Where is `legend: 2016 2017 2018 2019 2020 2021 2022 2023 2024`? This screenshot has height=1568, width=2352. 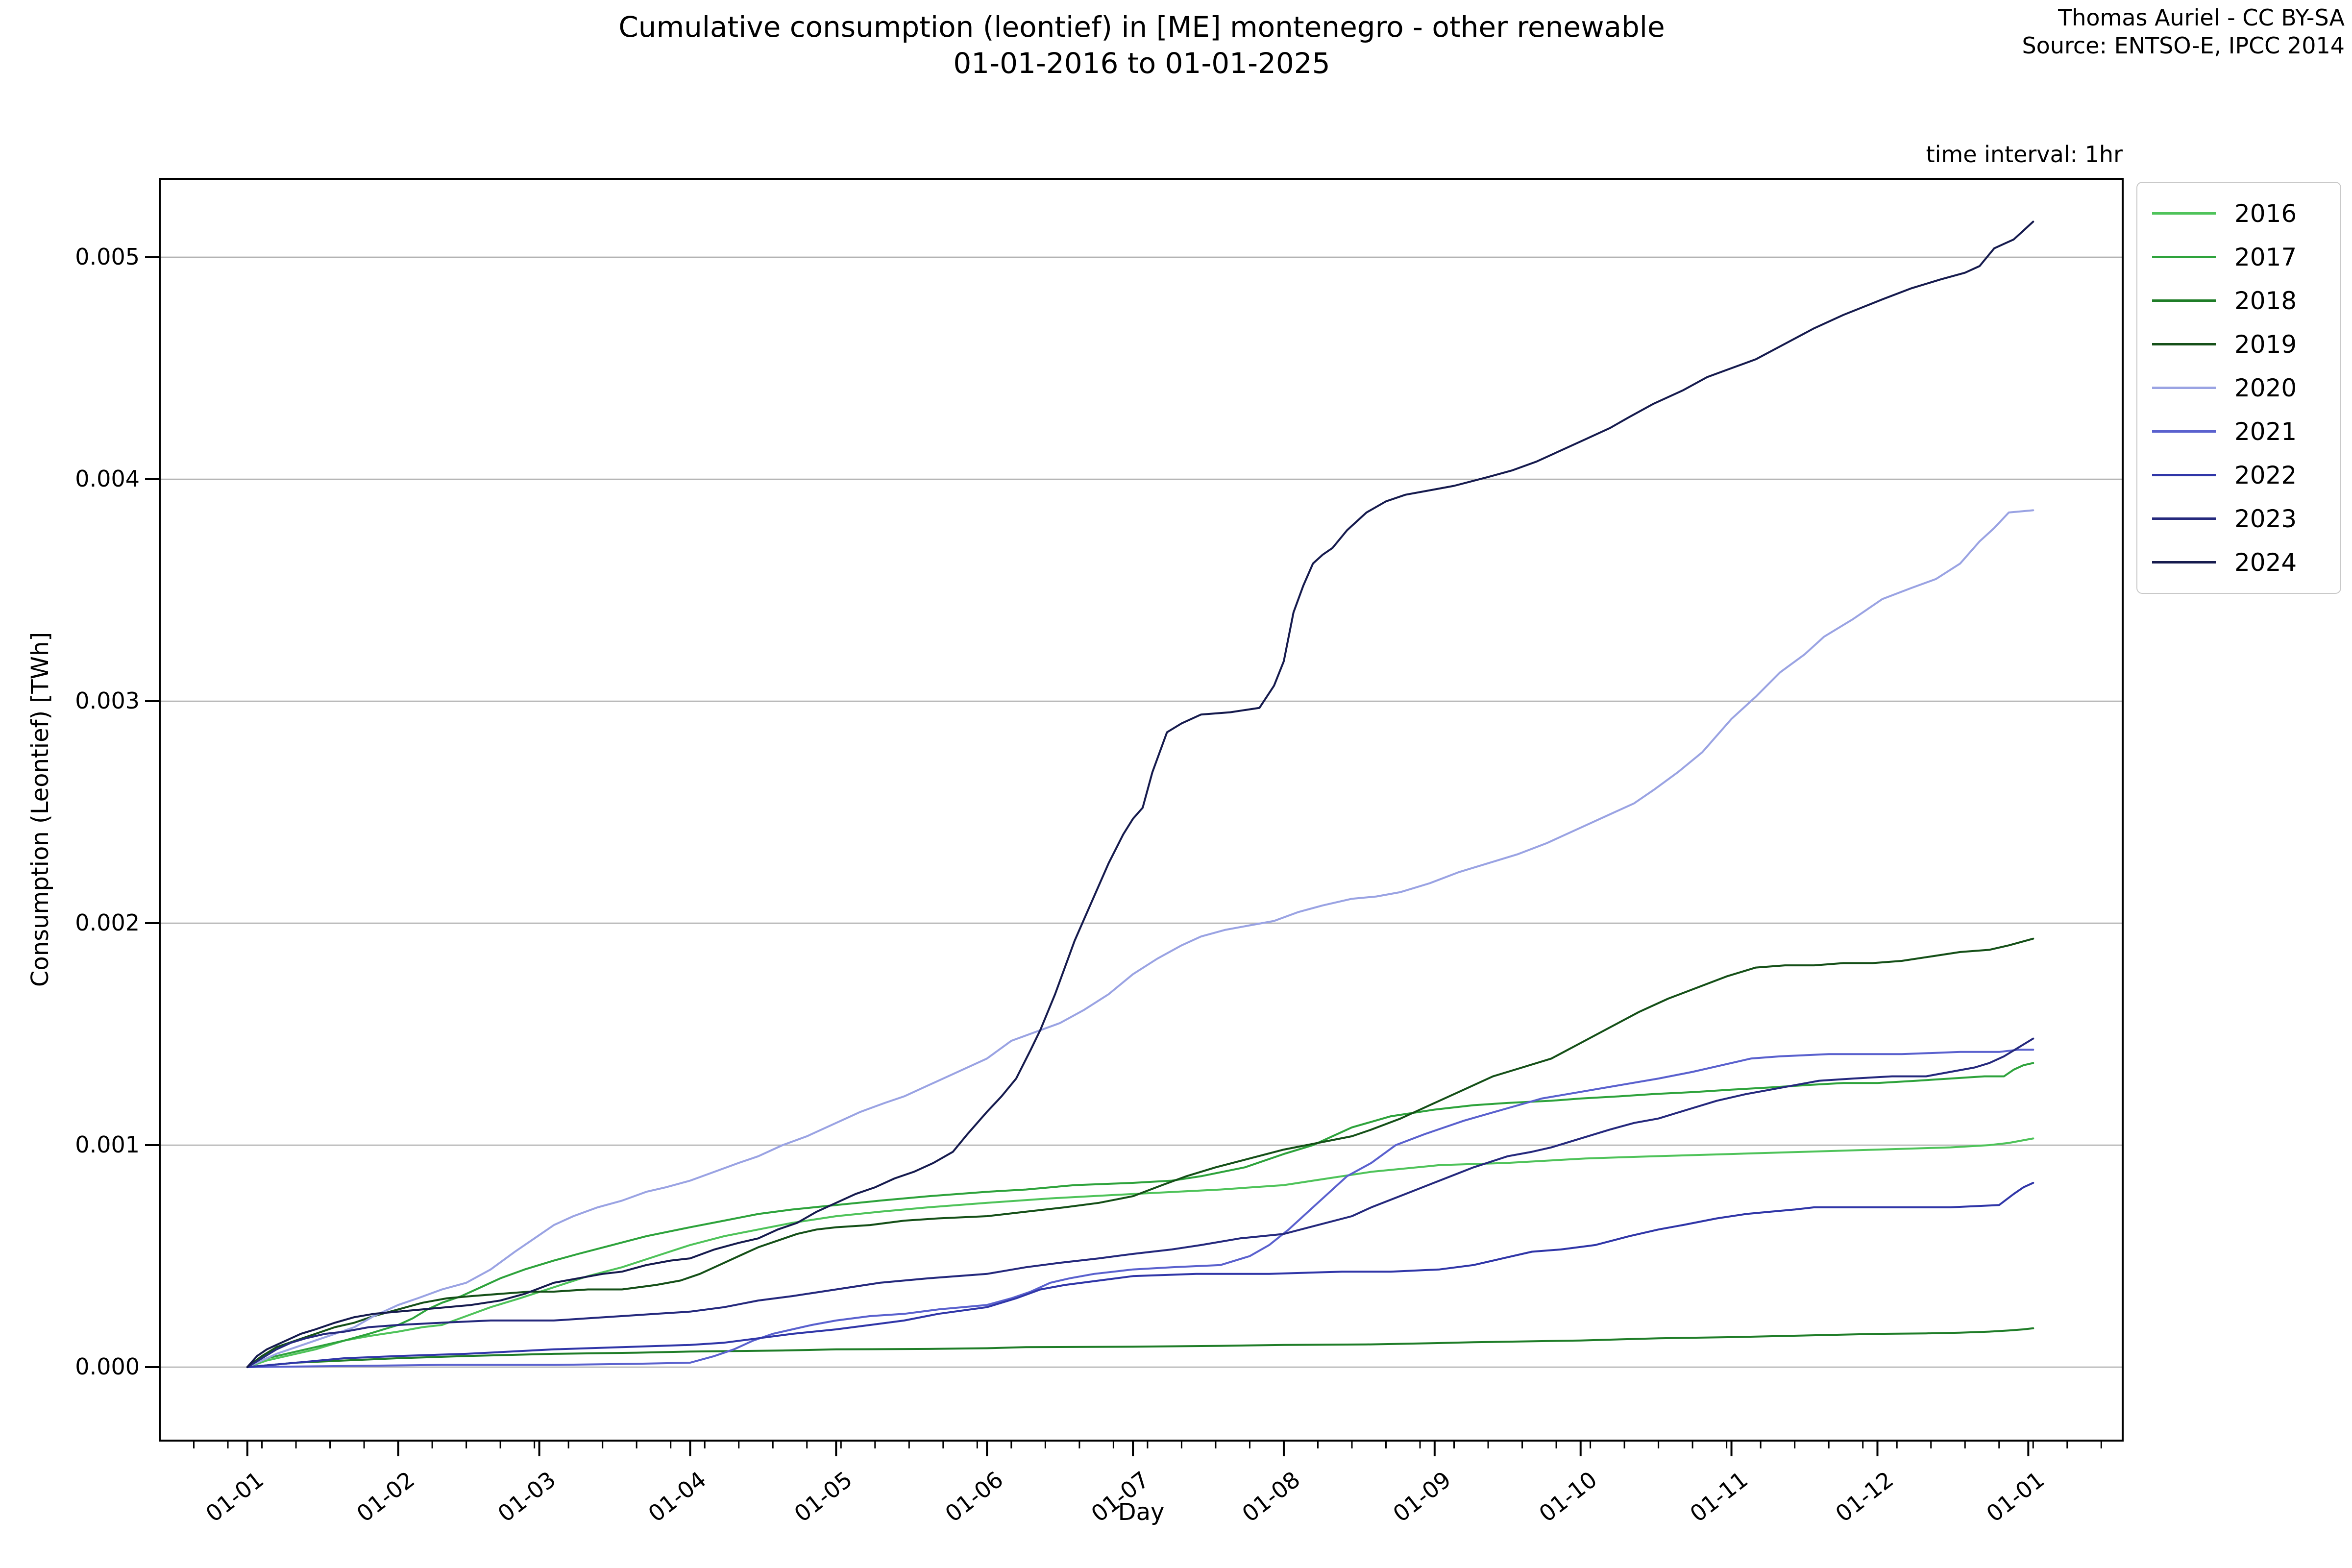 legend: 2016 2017 2018 2019 2020 2021 2022 2023 2024 is located at coordinates (2238, 388).